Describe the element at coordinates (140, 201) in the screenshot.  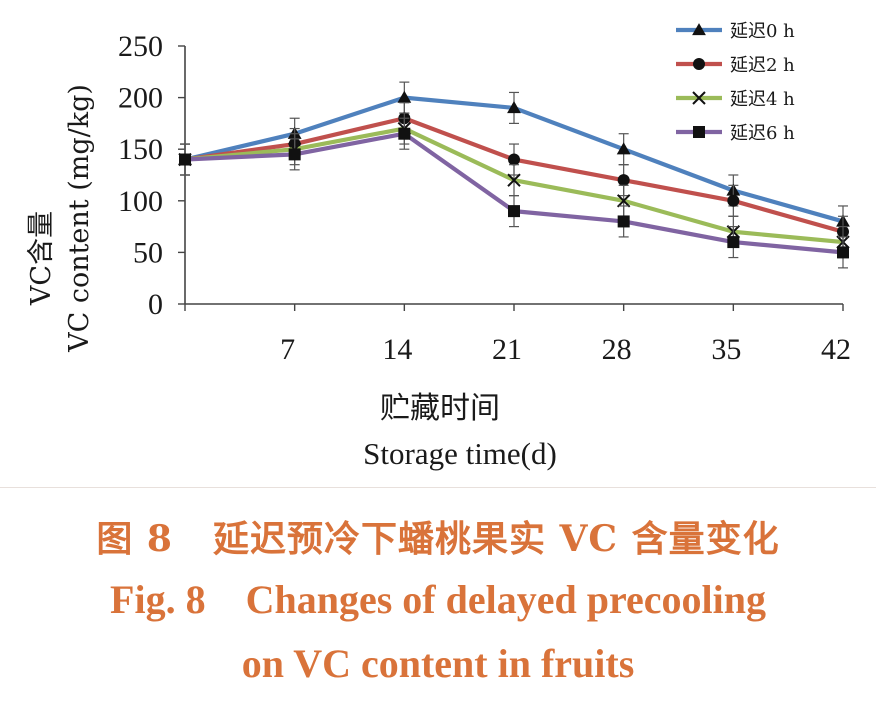
I see `y-tick-label: 100` at that location.